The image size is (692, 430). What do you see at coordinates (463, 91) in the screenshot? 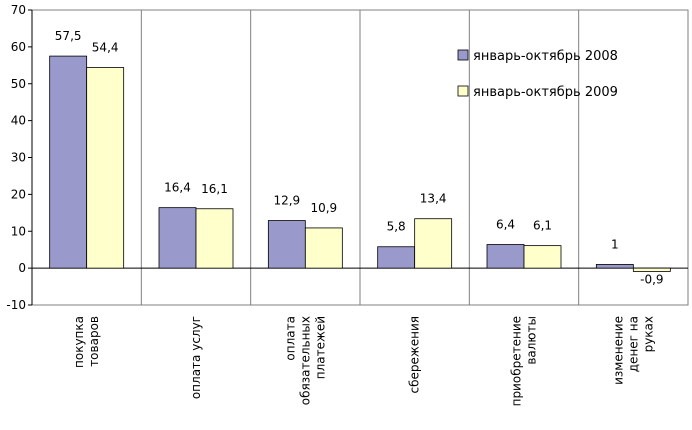
I see `legend-swatch-2009` at bounding box center [463, 91].